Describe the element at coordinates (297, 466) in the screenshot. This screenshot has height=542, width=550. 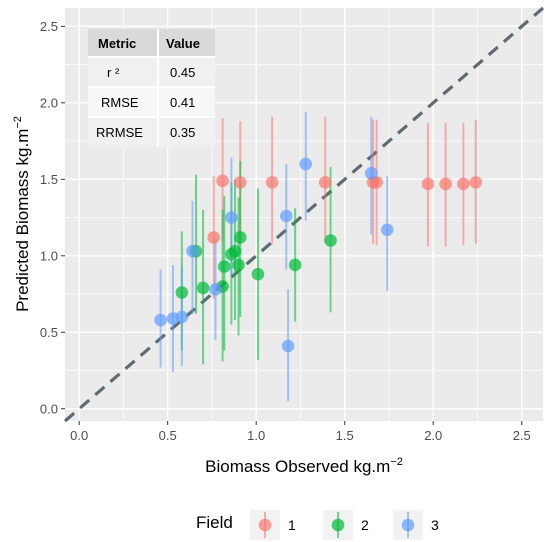
I see `x-axis-title-text: Biomass Observed kg.m` at that location.